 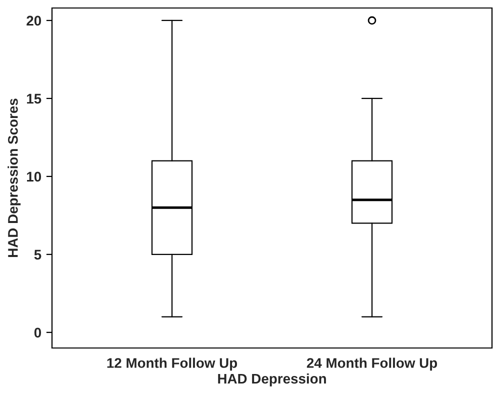 What do you see at coordinates (272, 379) in the screenshot?
I see `x-axis-title: HAD Depression` at bounding box center [272, 379].